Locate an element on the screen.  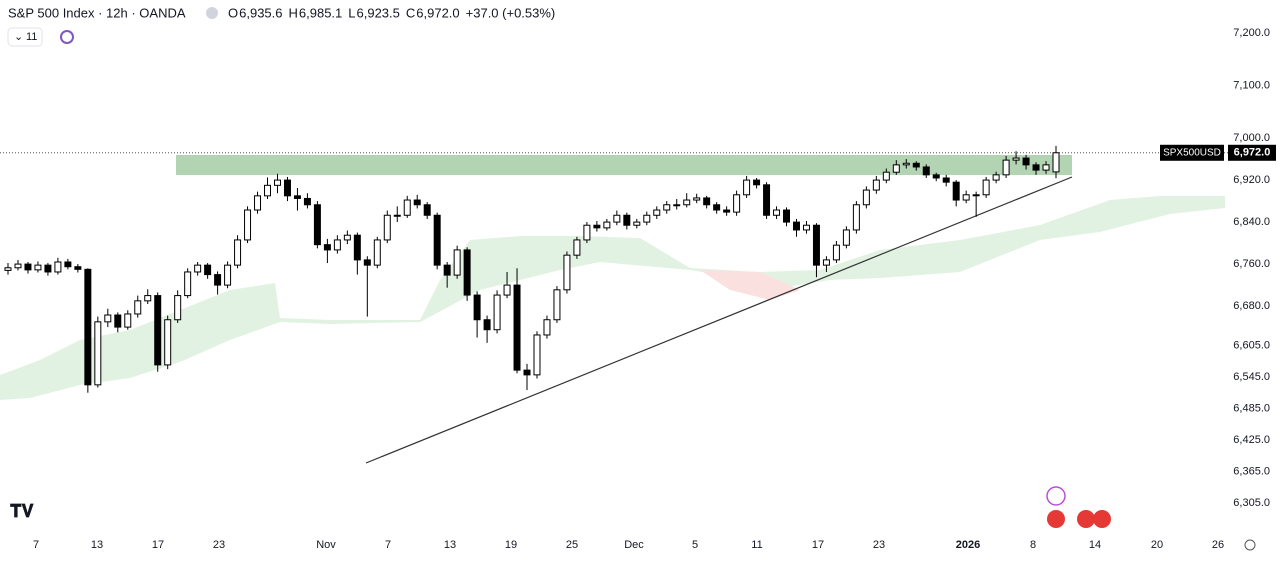
x-tick-label: Dec is located at coordinates (634, 545).